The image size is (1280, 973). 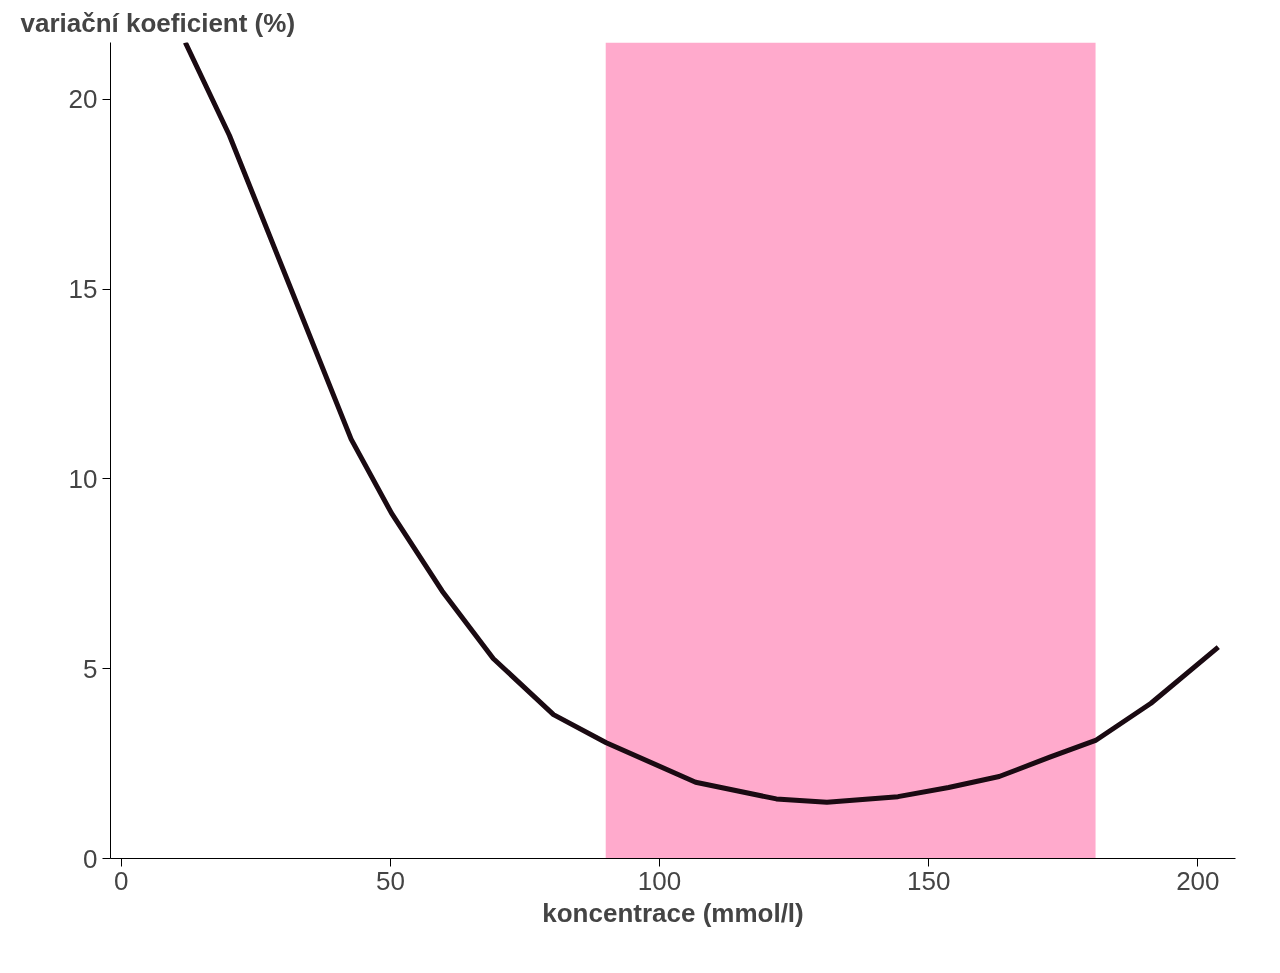 What do you see at coordinates (90, 668) in the screenshot?
I see `y-tick-label: 5` at bounding box center [90, 668].